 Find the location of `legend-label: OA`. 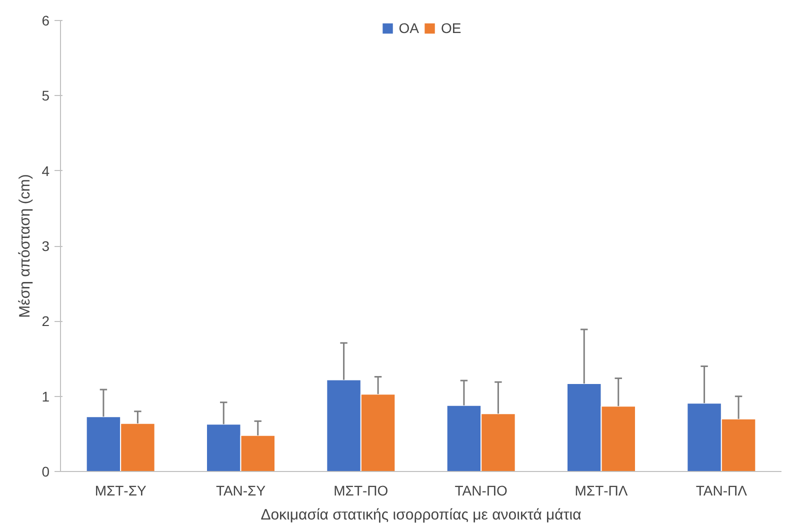

legend-label: OA is located at coordinates (408, 28).